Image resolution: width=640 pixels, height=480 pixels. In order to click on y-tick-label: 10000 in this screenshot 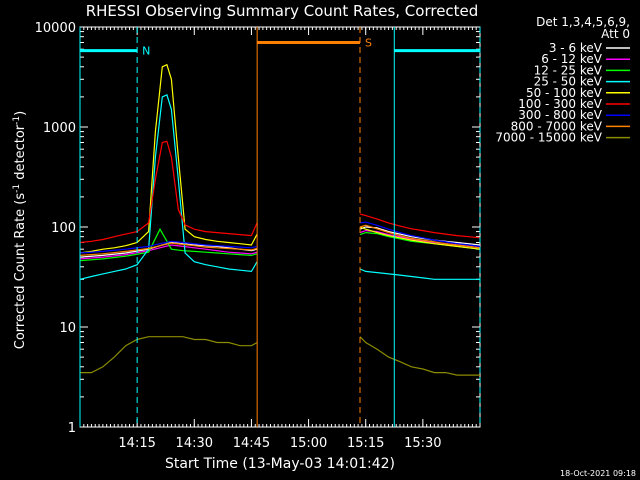, I will do `click(55, 28)`.